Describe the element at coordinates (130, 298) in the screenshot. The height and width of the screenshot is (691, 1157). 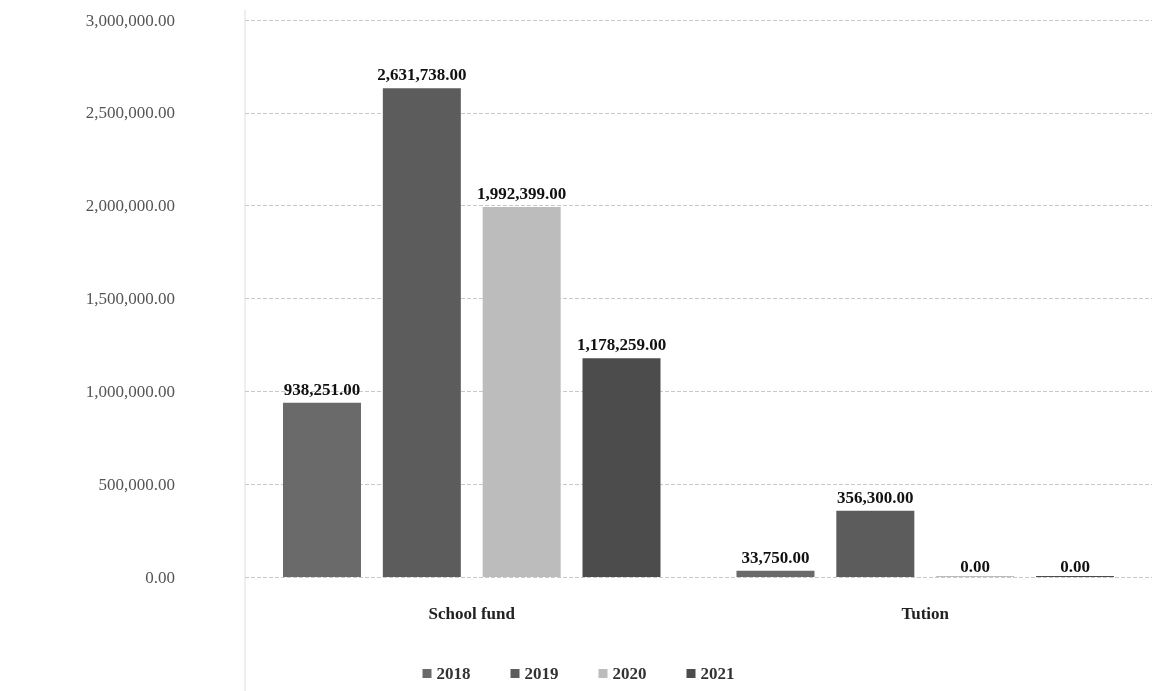
I see `y-tick-label: 1,500,000.00` at that location.